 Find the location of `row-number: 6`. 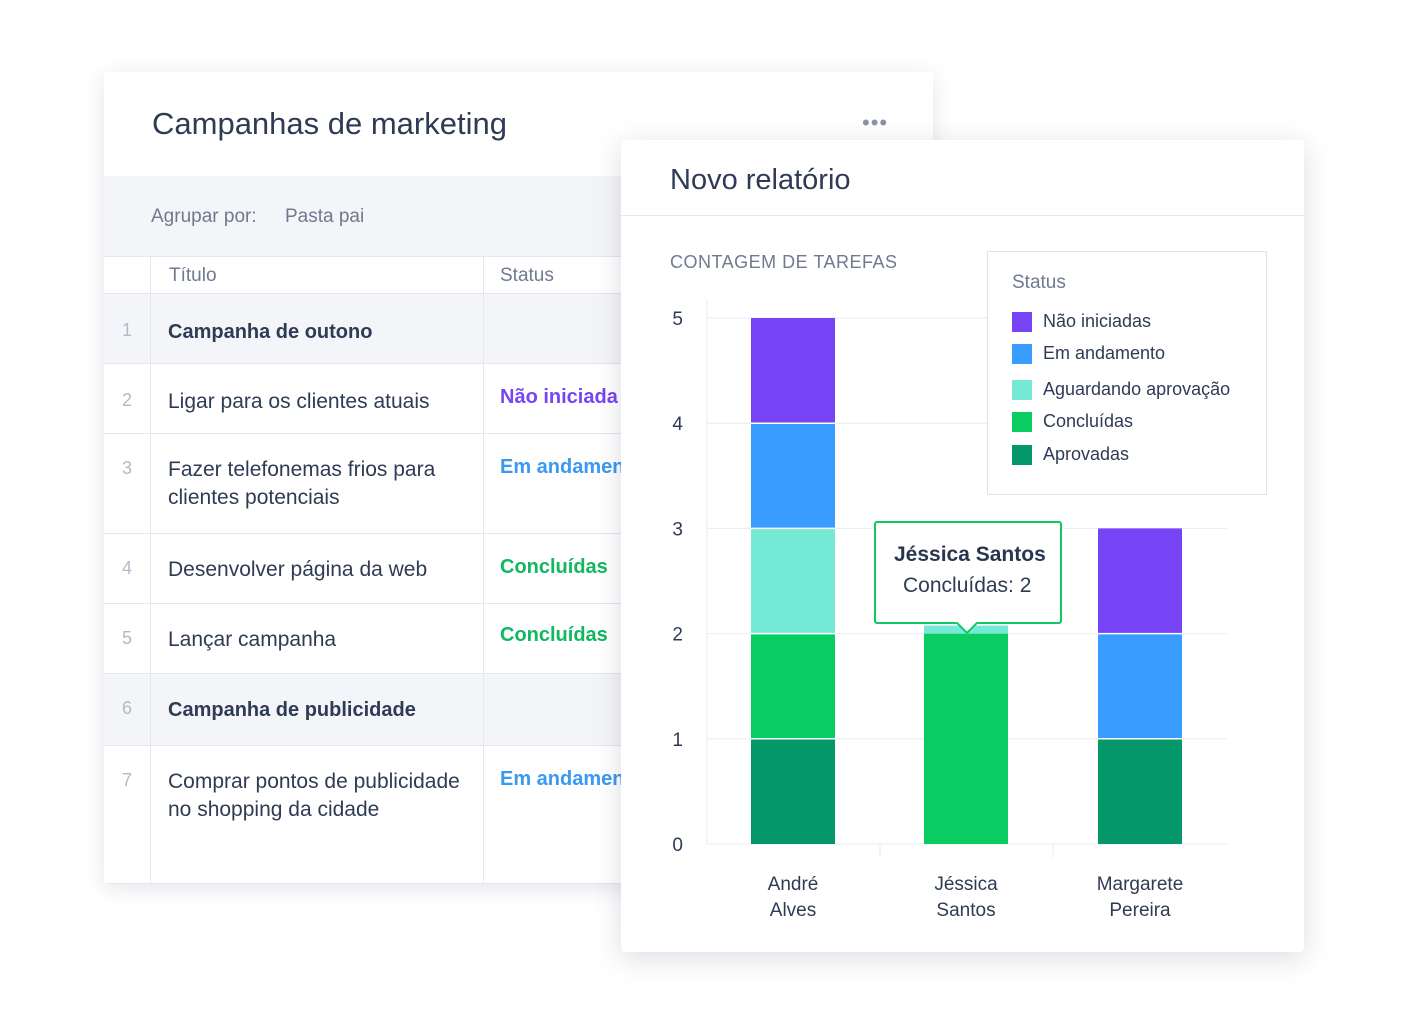

row-number: 6 is located at coordinates (127, 708).